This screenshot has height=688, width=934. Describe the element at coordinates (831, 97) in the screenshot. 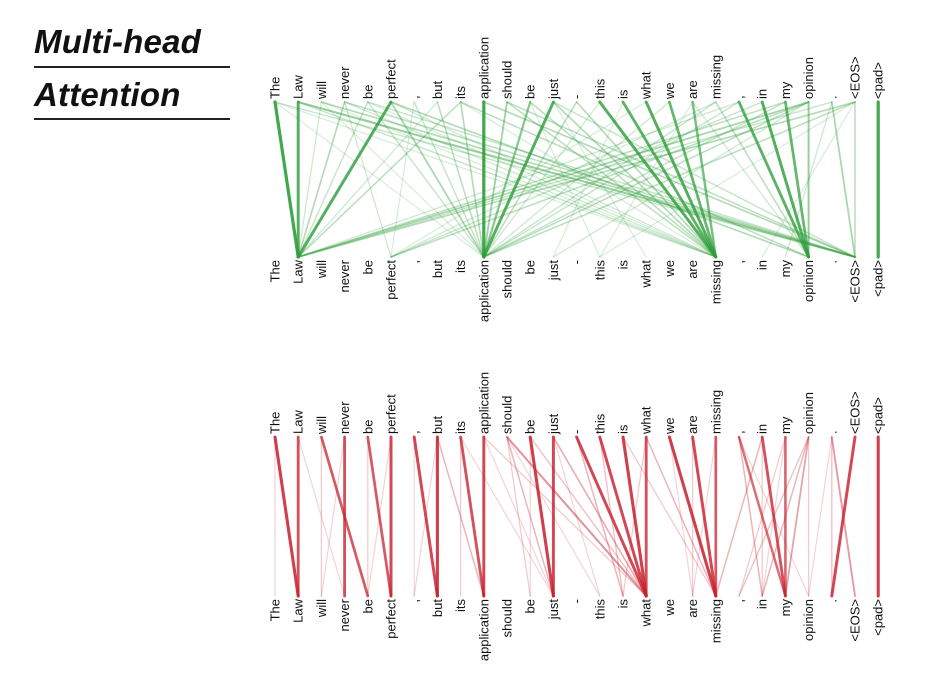

I see `green-source-token: .` at that location.